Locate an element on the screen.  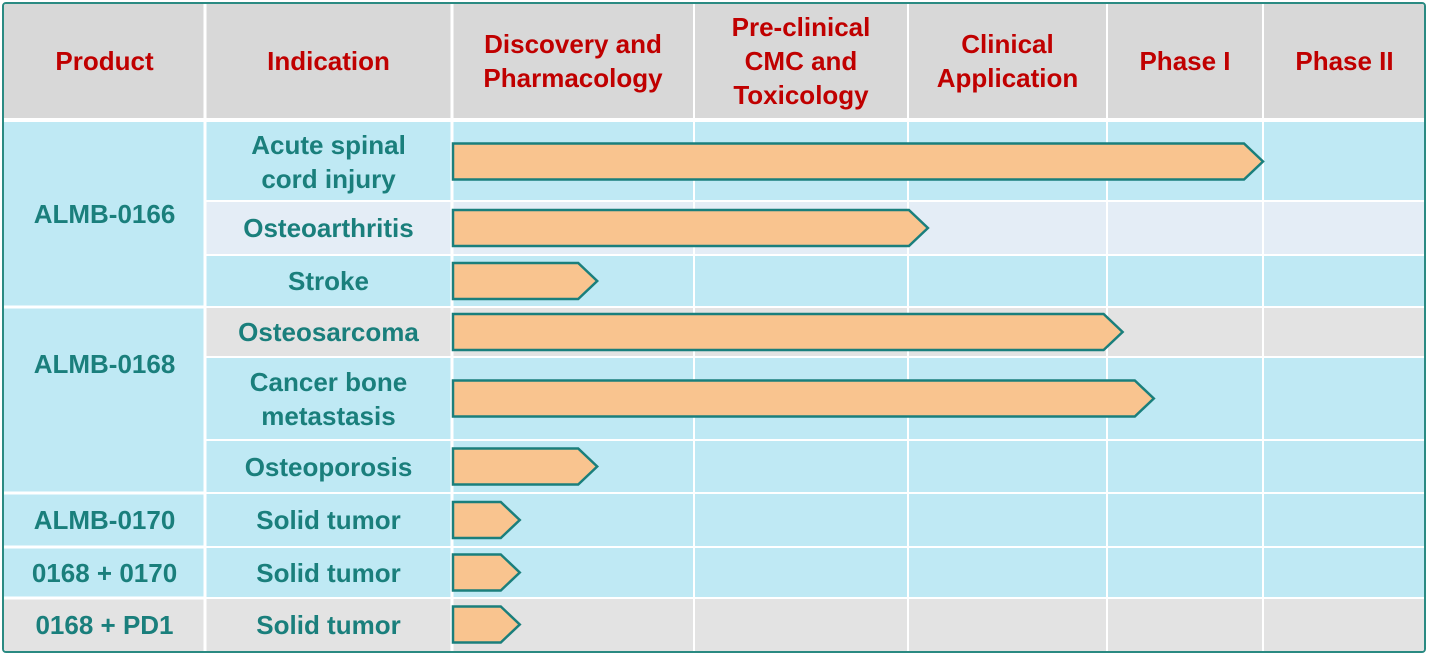
column-header: Product is located at coordinates (104, 61).